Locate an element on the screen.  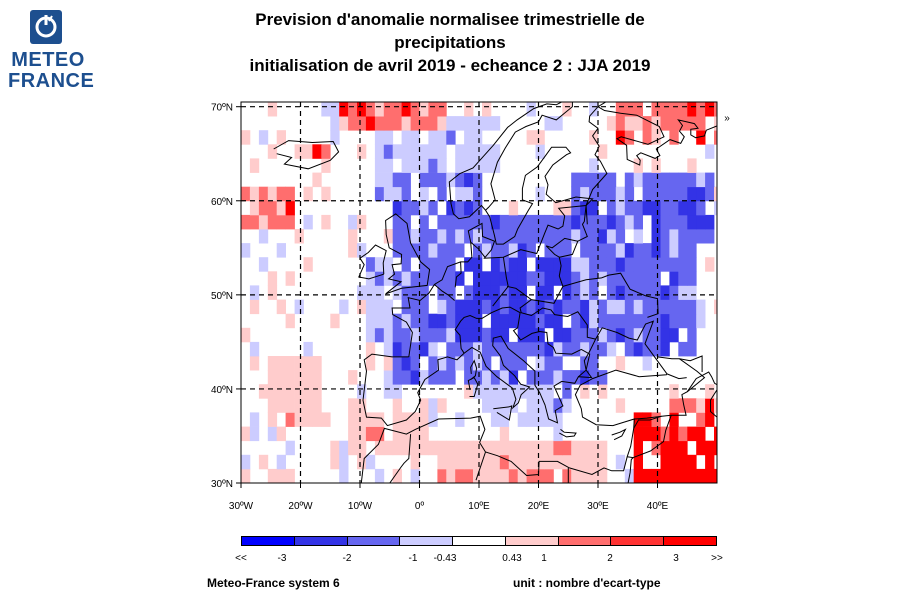
colorbar-swatch is located at coordinates (427, 541).